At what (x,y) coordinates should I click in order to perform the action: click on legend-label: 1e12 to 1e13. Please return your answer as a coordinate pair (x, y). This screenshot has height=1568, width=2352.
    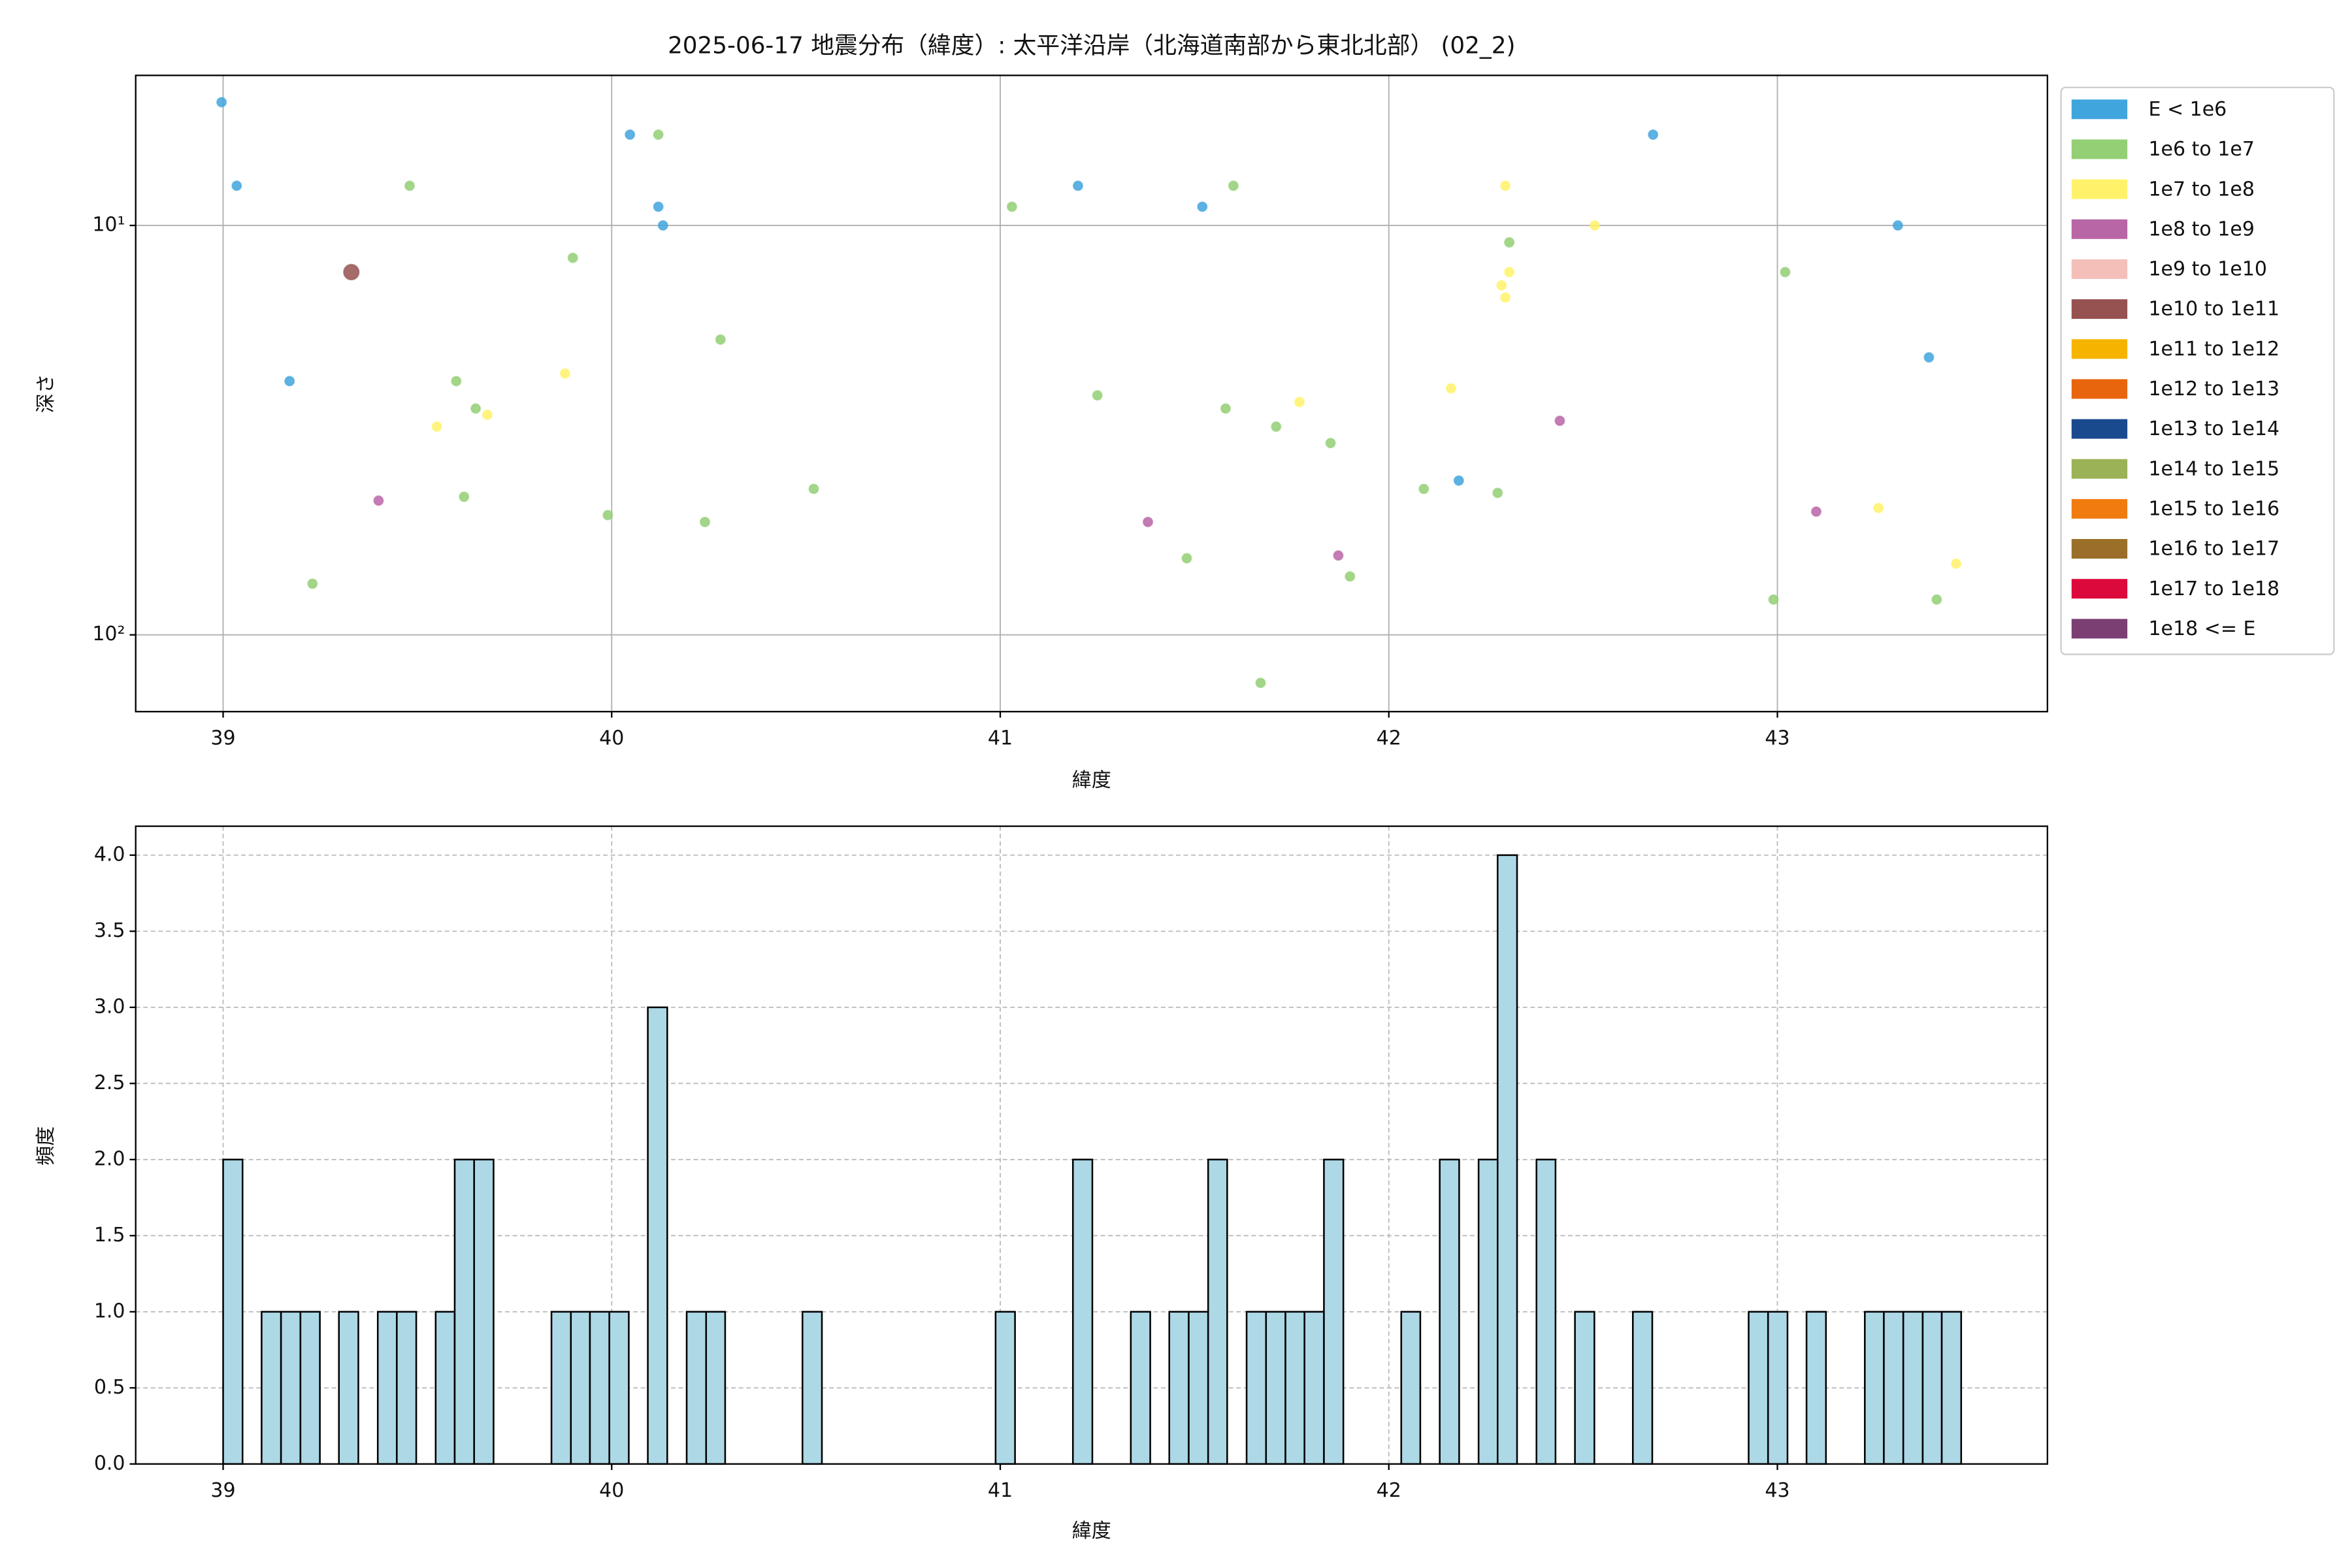
    Looking at the image, I should click on (2213, 389).